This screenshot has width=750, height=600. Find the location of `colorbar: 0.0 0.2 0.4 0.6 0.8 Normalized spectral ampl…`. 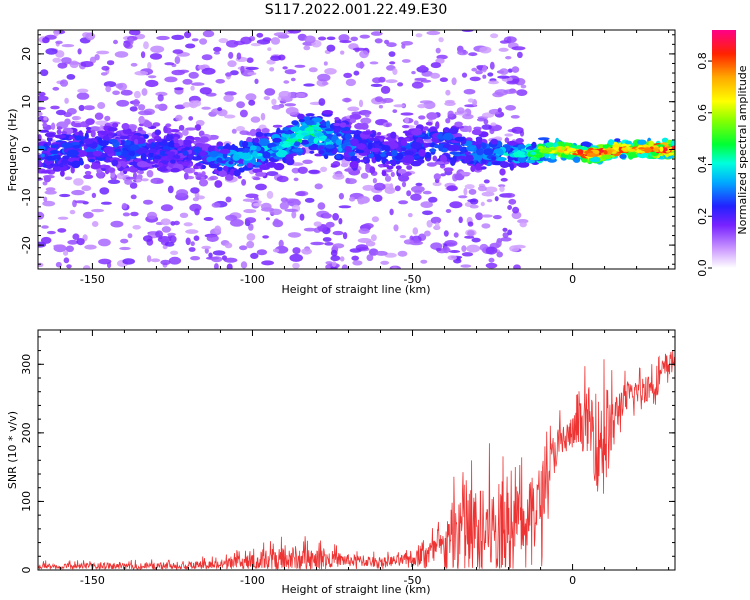

colorbar: 0.0 0.2 0.4 0.6 0.8 Normalized spectral ampl… is located at coordinates (722, 153).